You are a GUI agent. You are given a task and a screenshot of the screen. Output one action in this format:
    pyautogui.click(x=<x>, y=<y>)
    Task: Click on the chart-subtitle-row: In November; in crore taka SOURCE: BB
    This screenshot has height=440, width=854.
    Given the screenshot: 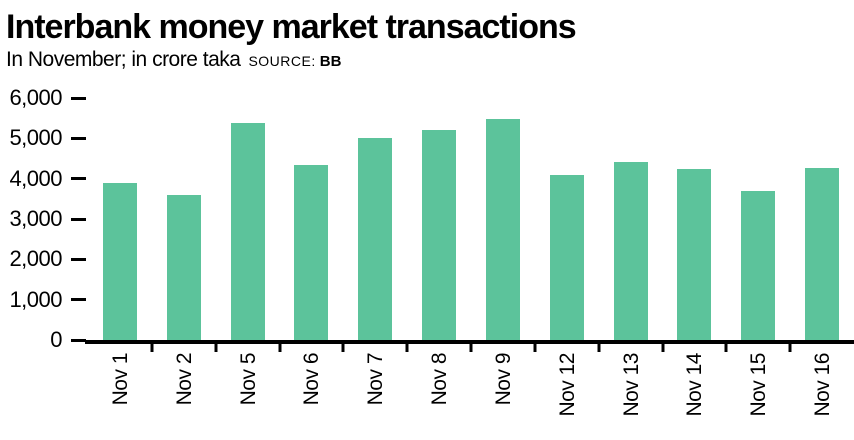 What is the action you would take?
    pyautogui.click(x=430, y=60)
    